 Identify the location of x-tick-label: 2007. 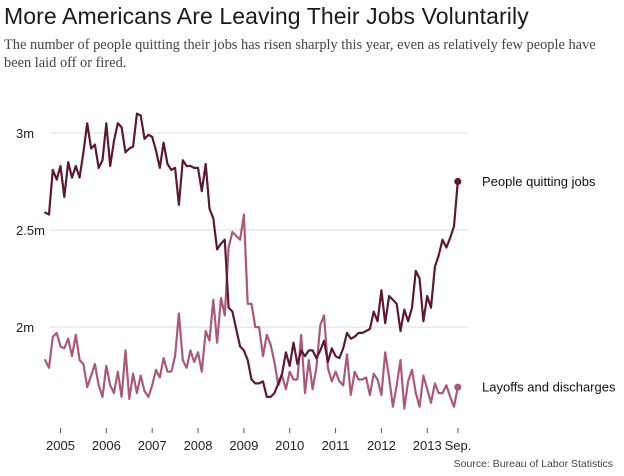
(152, 445).